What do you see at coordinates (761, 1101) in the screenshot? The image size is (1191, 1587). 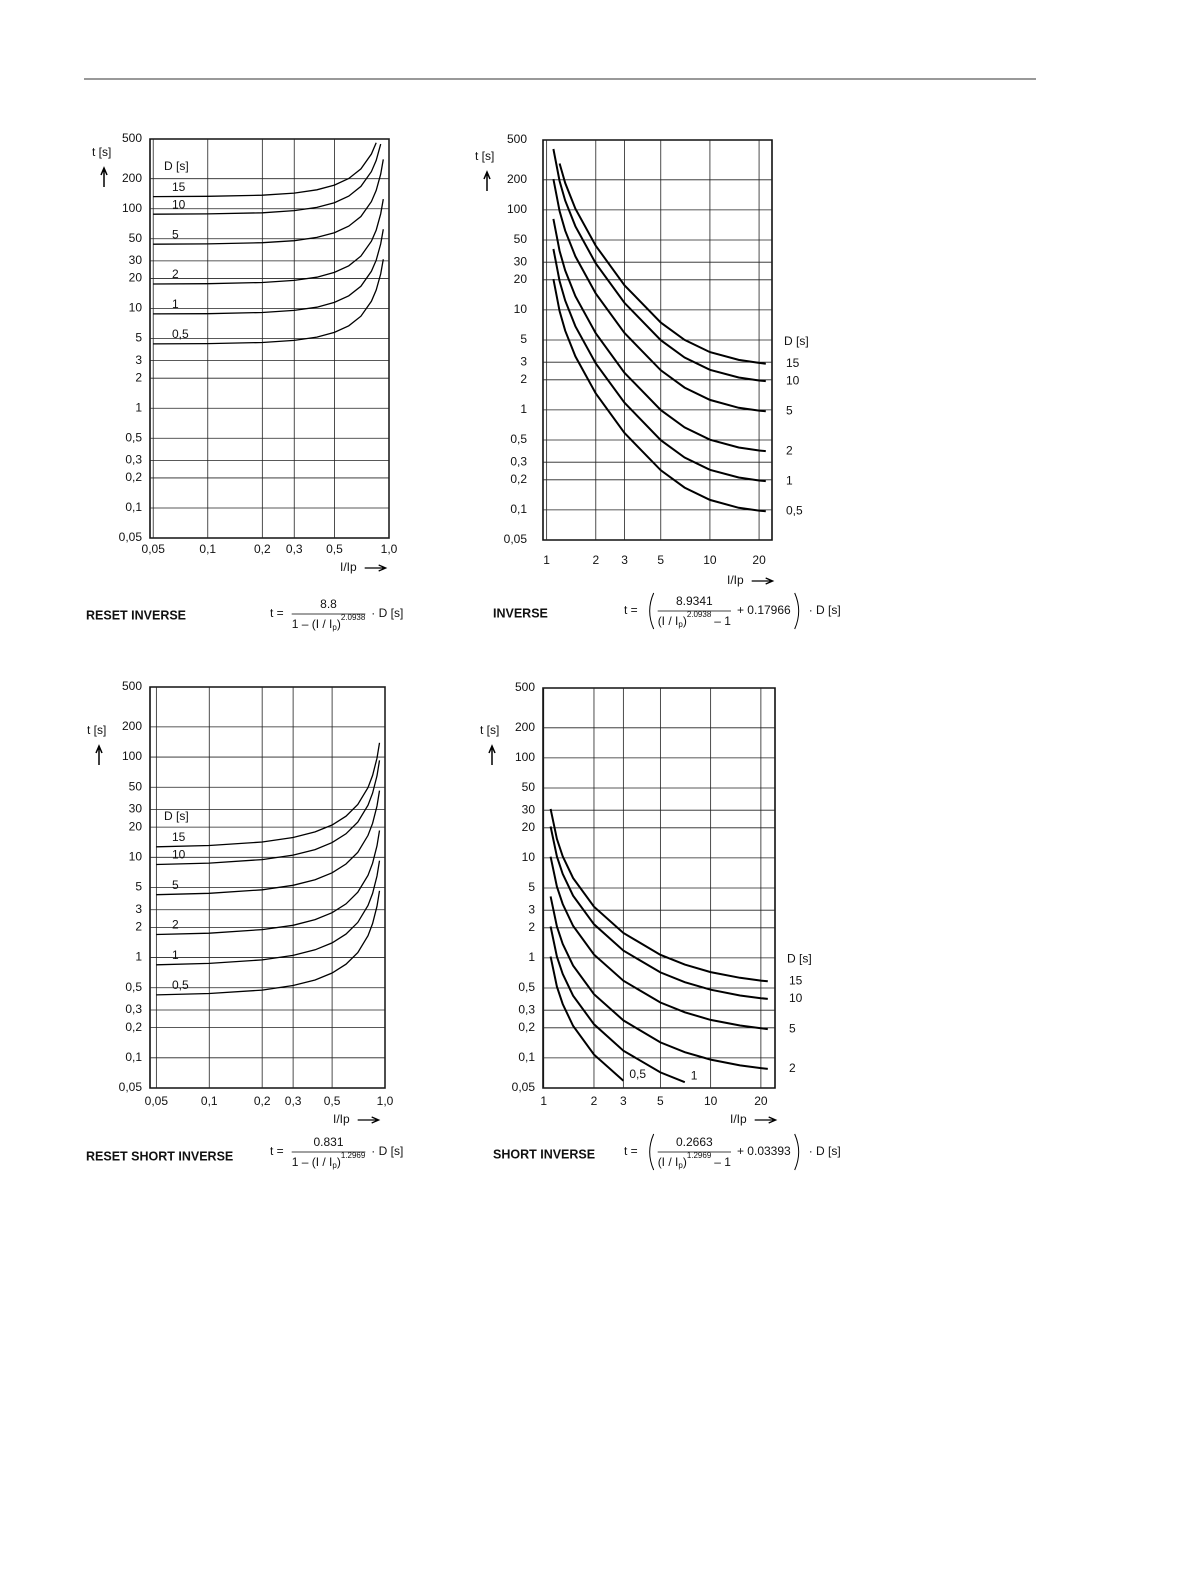 I see `x-tick-label: 20` at bounding box center [761, 1101].